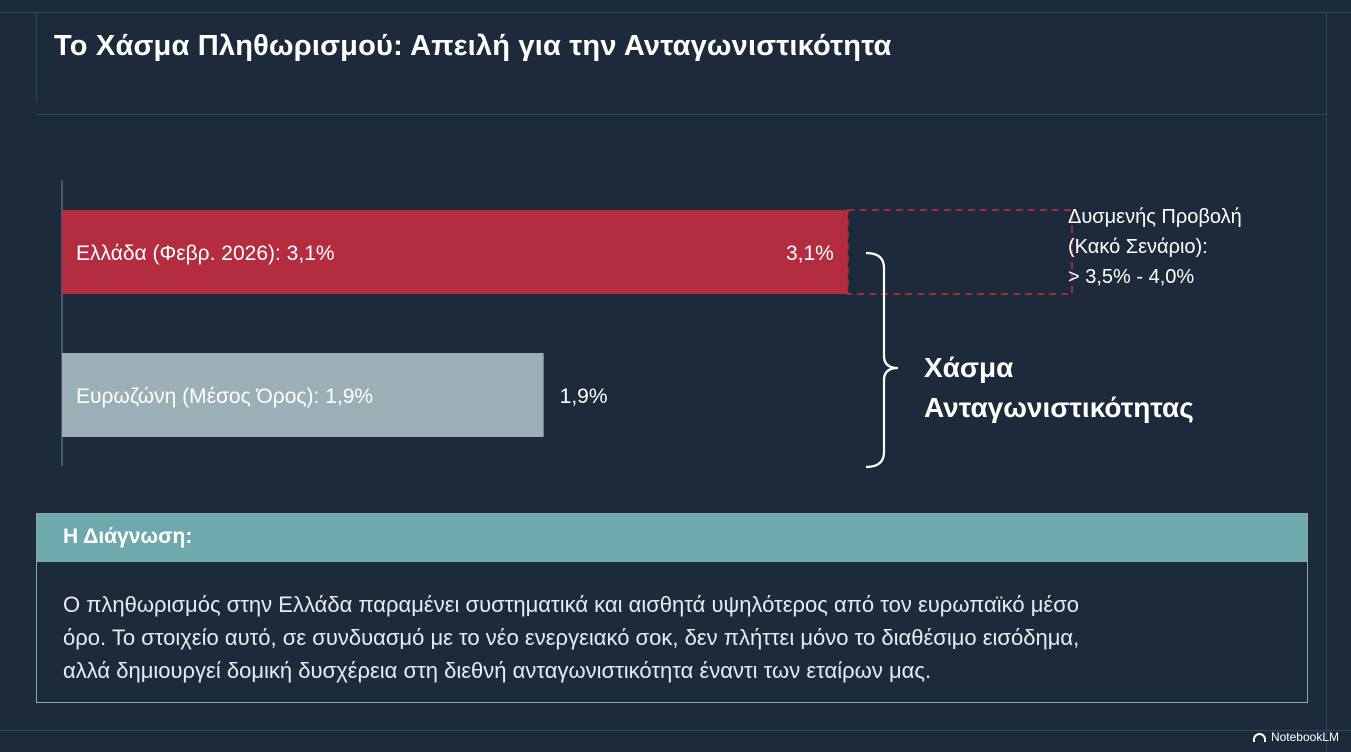 The width and height of the screenshot is (1351, 752). What do you see at coordinates (1155, 217) in the screenshot?
I see `projection-line: Δυσμενής Προβολή` at bounding box center [1155, 217].